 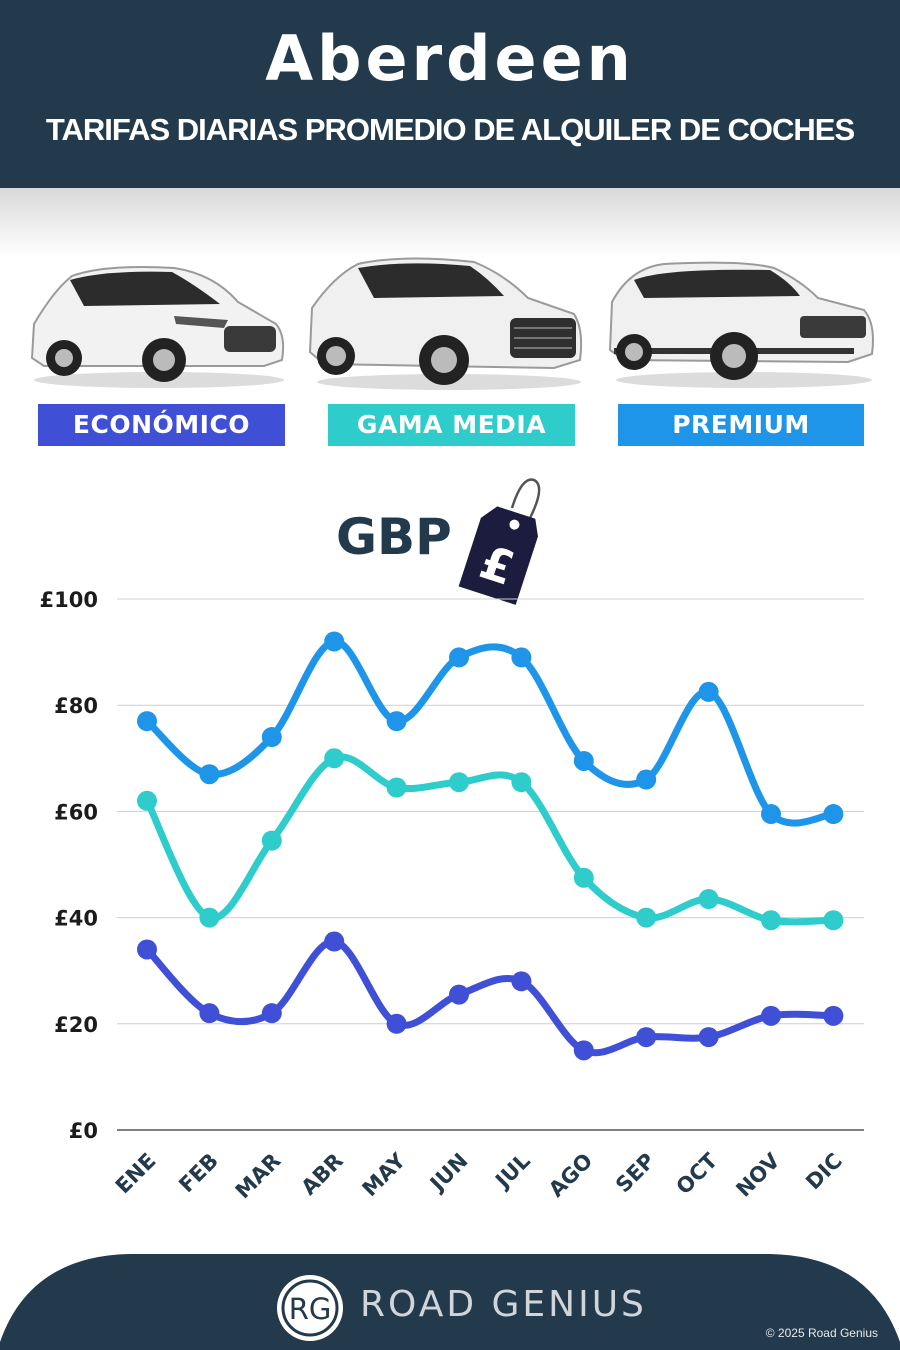 I want to click on x-tick-label: MAR, so click(x=258, y=1176).